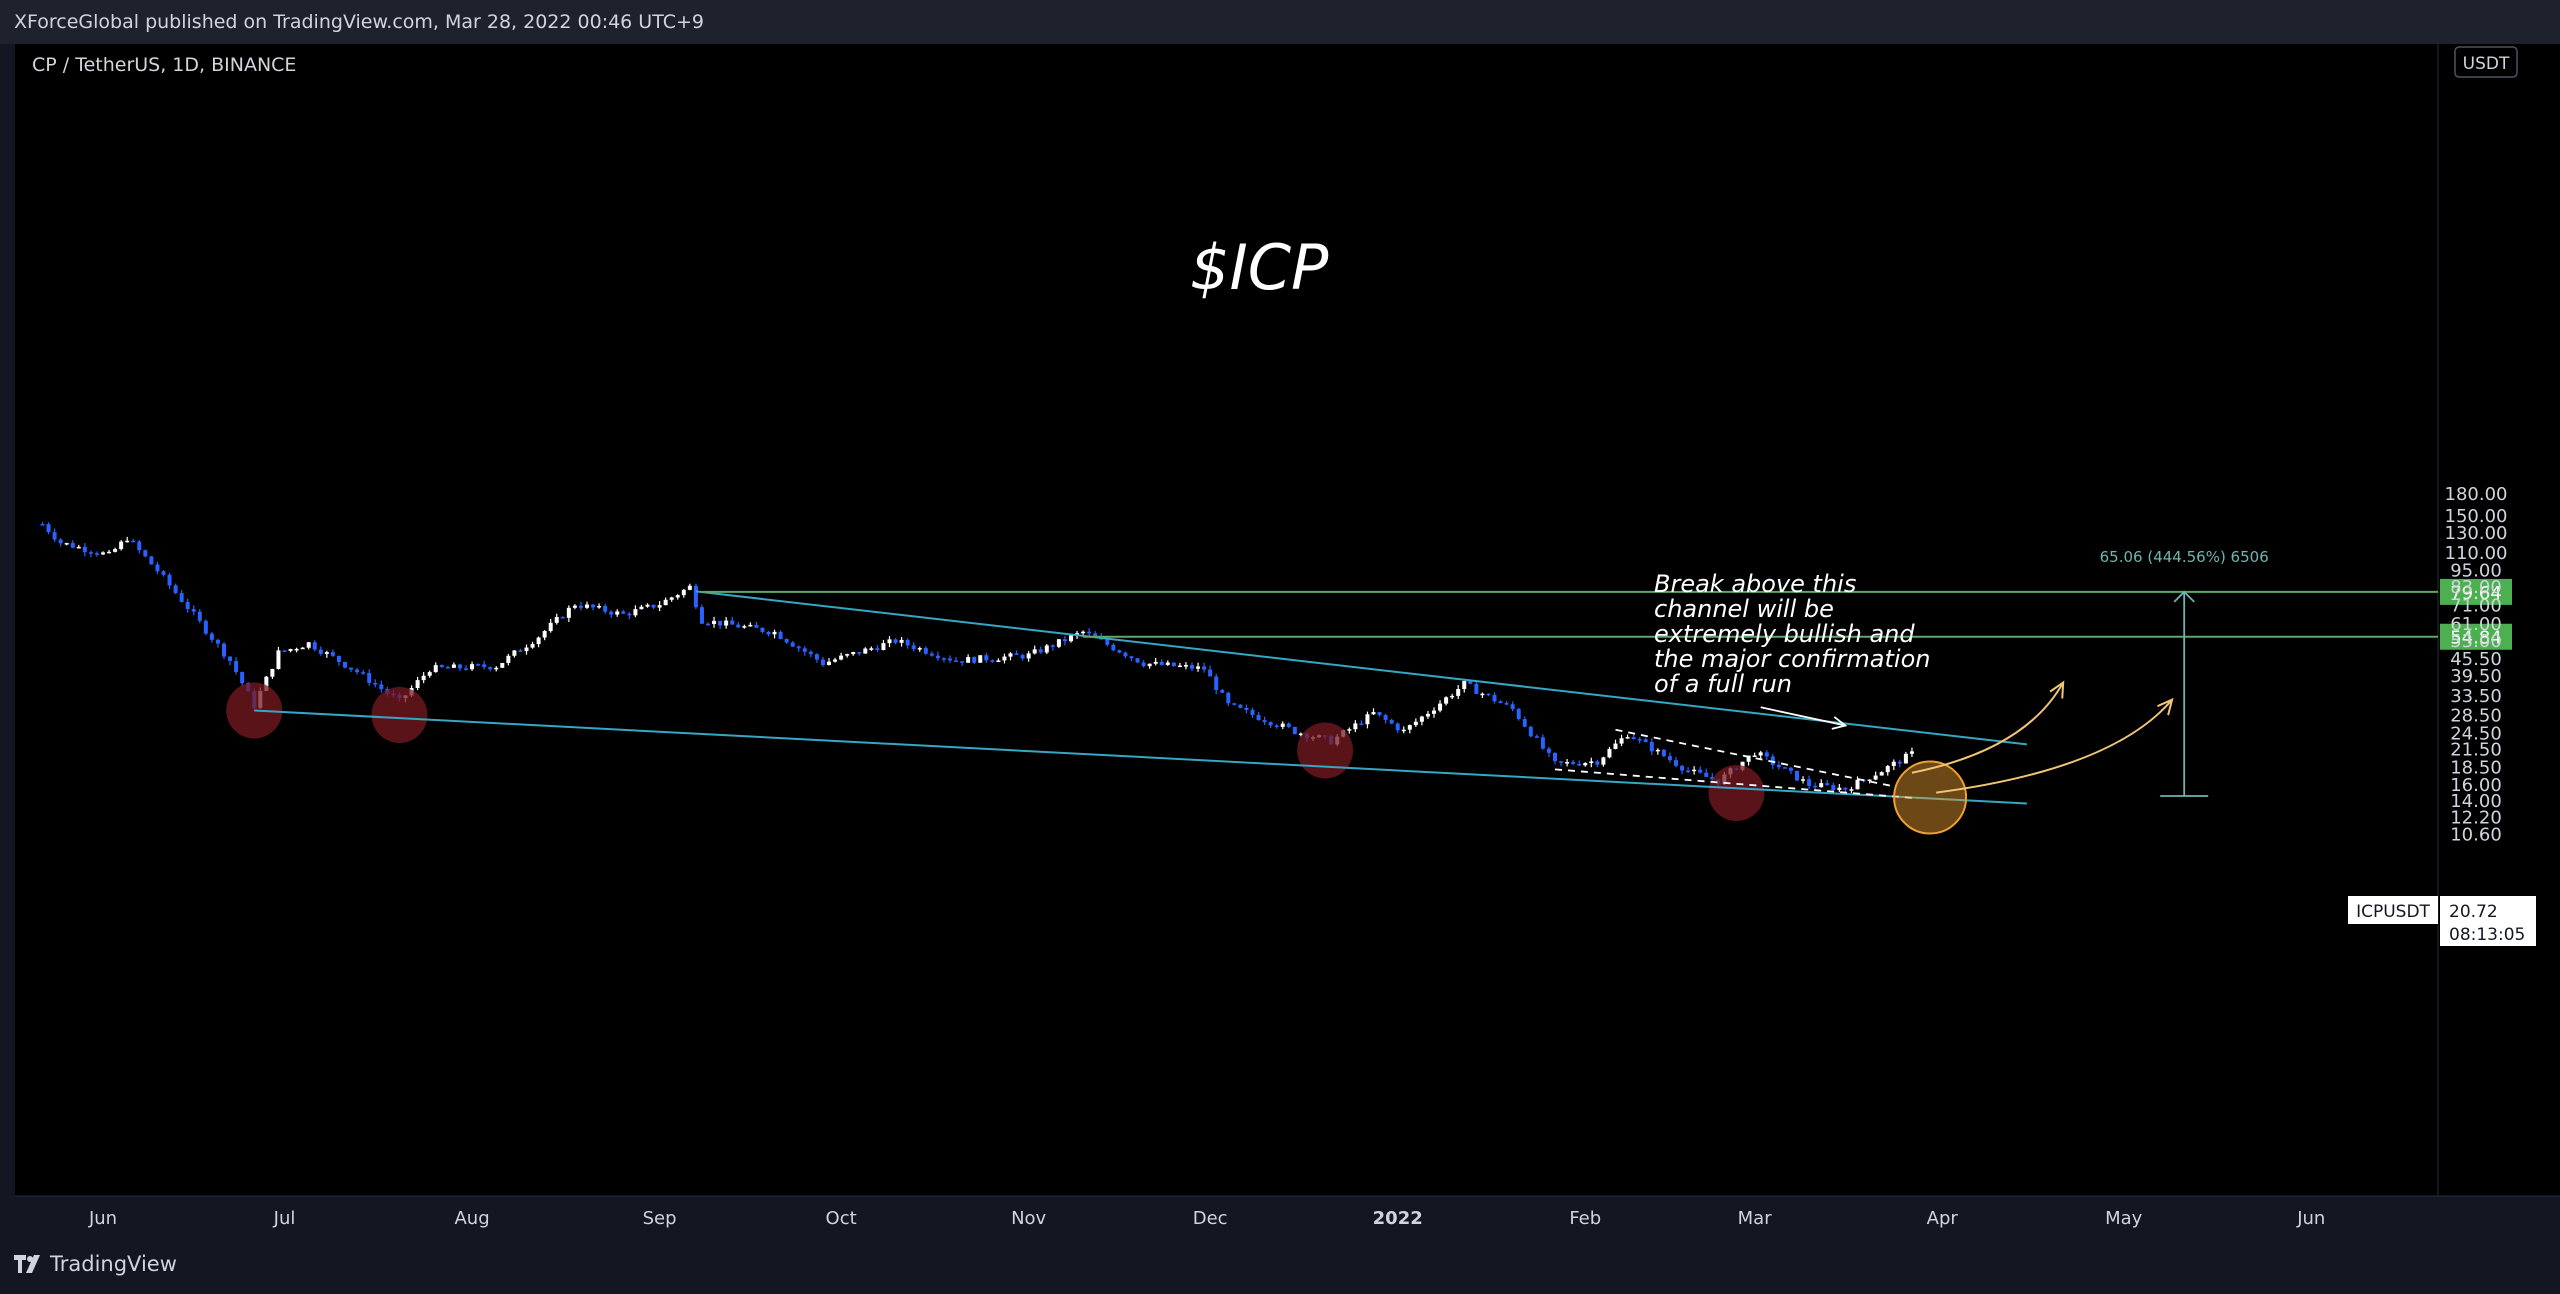 The height and width of the screenshot is (1294, 2560). I want to click on price-tick-label: 71.00, so click(2476, 606).